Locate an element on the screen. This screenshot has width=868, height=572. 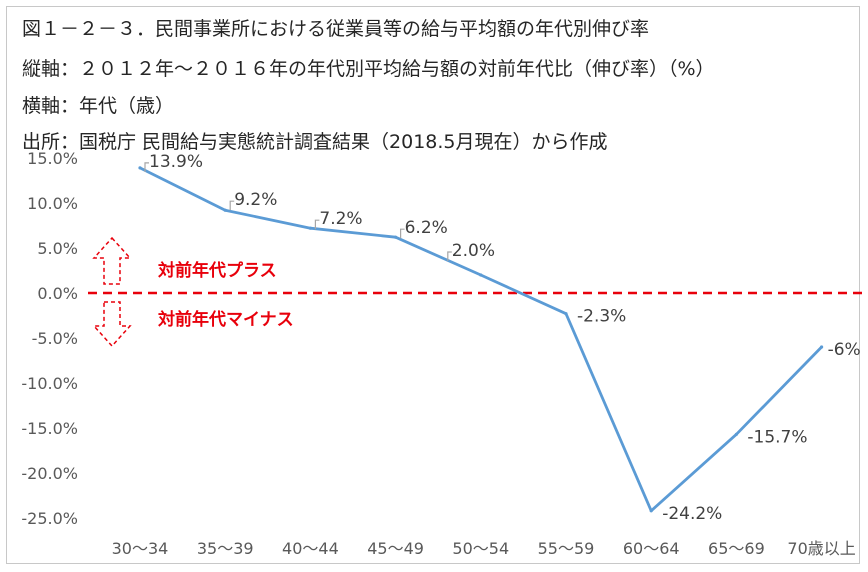
minus-arrow-icon is located at coordinates (112, 324).